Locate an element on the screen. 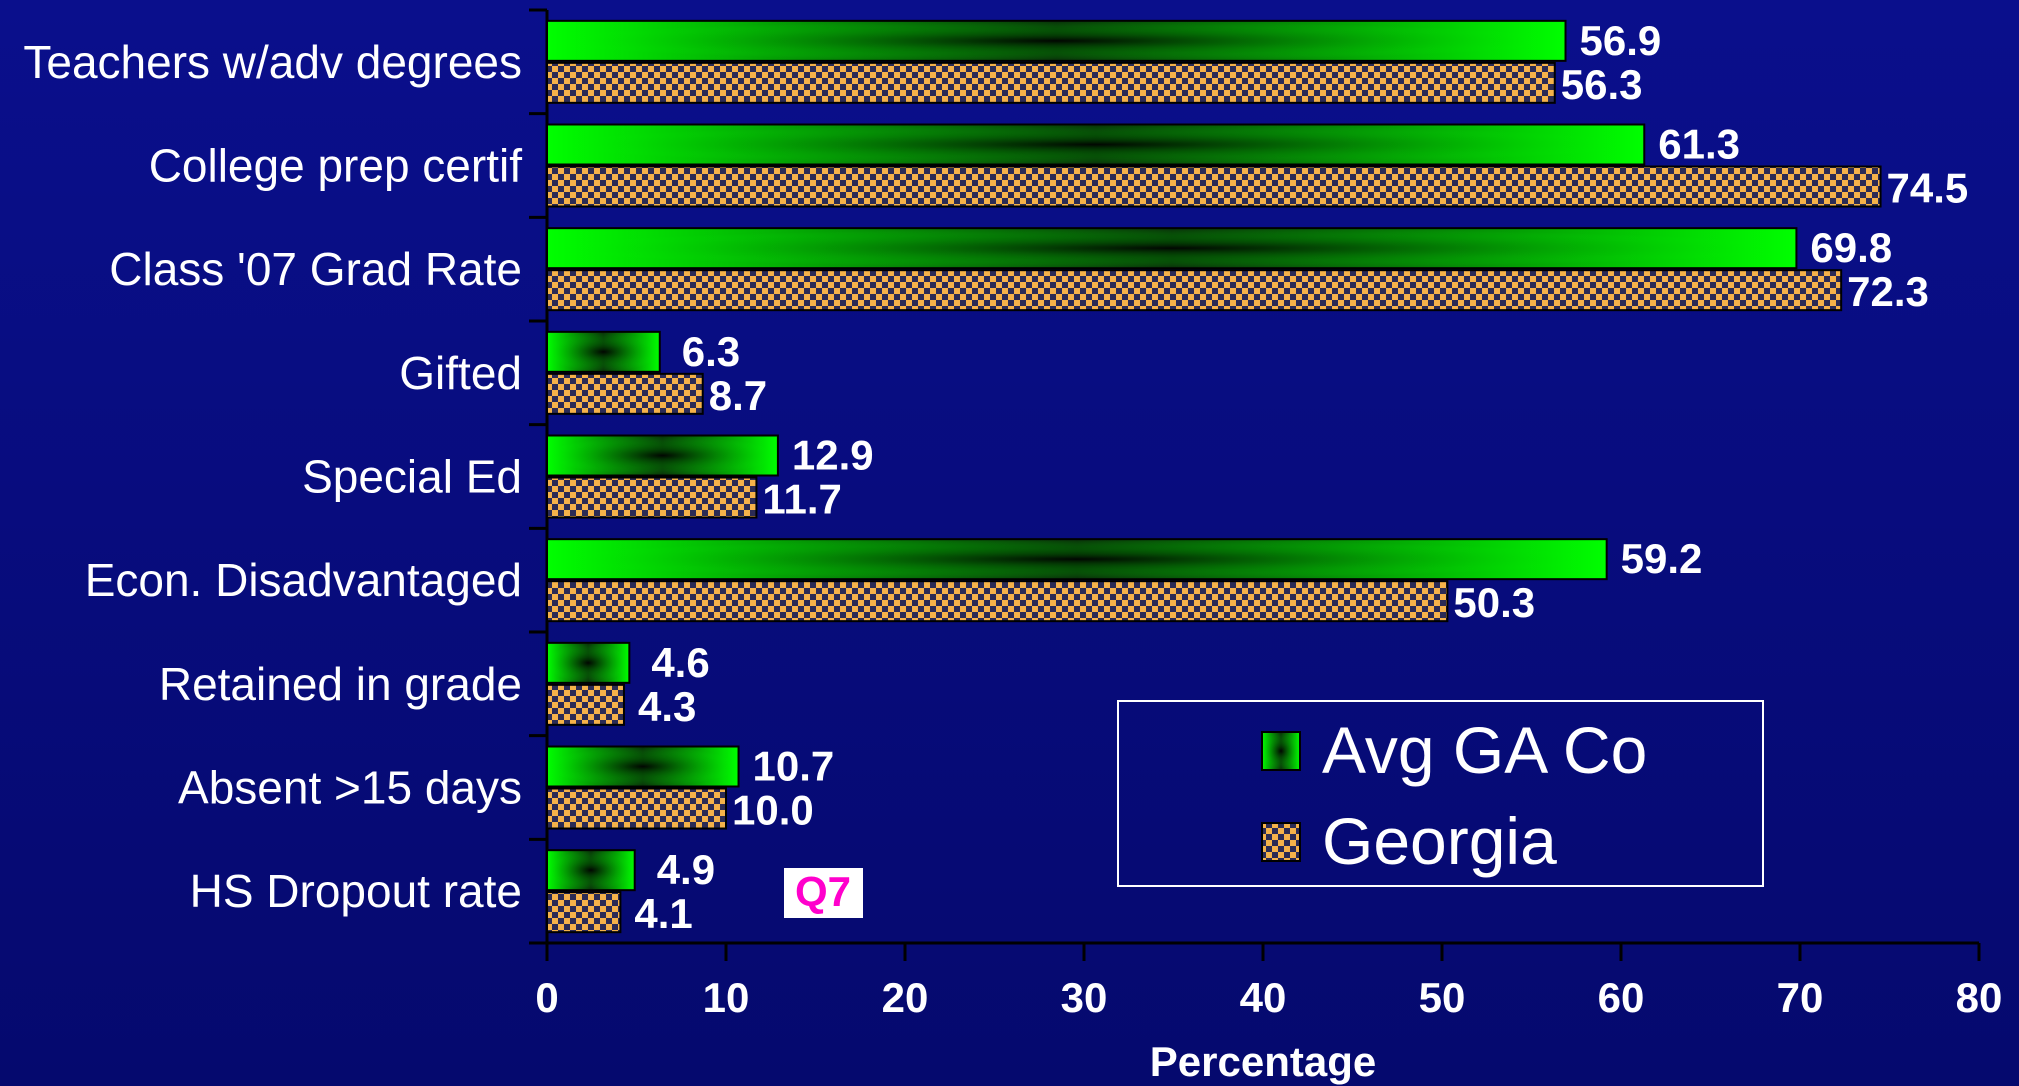  value-label-avg-ga-co: 69.8 is located at coordinates (1851, 247).